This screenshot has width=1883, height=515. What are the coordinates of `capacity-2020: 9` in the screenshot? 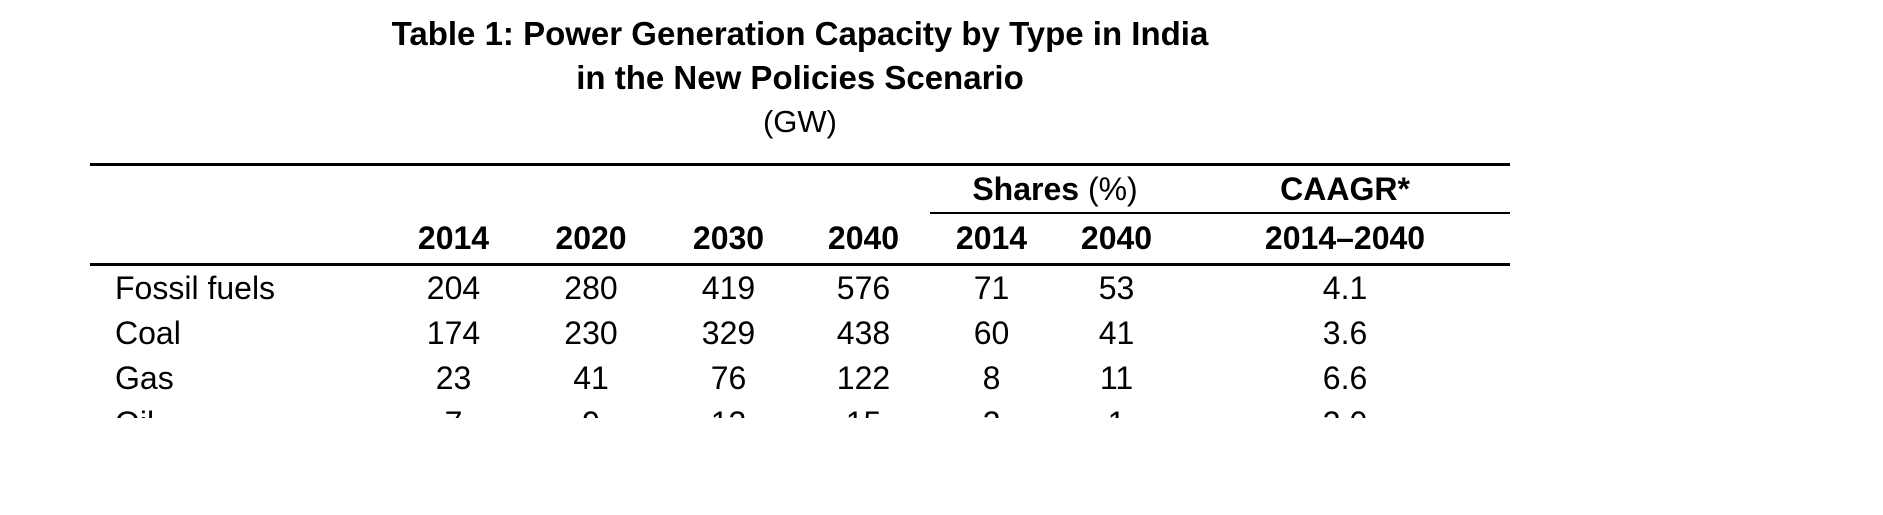 It's located at (591, 409).